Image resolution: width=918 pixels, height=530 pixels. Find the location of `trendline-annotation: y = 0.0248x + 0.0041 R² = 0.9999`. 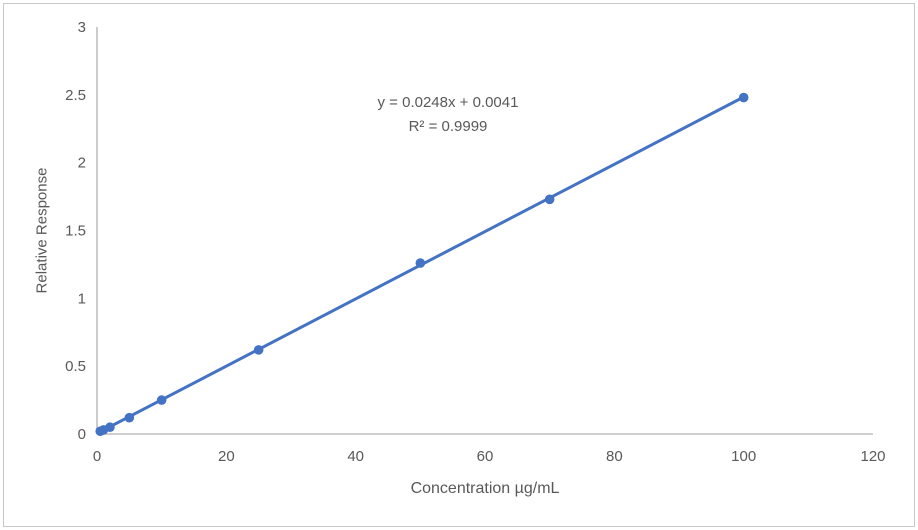

trendline-annotation: y = 0.0248x + 0.0041 R² = 0.9999 is located at coordinates (448, 115).